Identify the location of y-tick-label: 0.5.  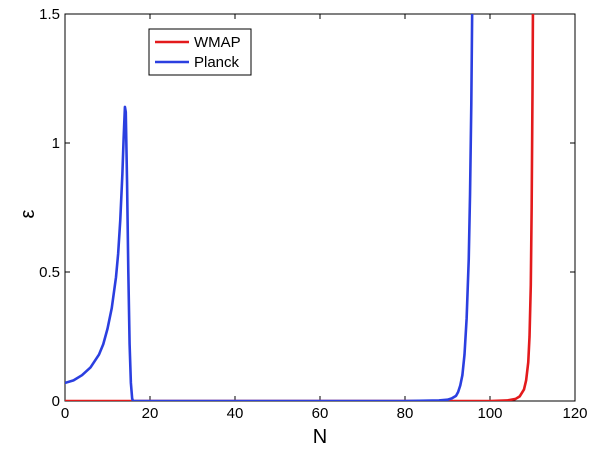
(49, 272).